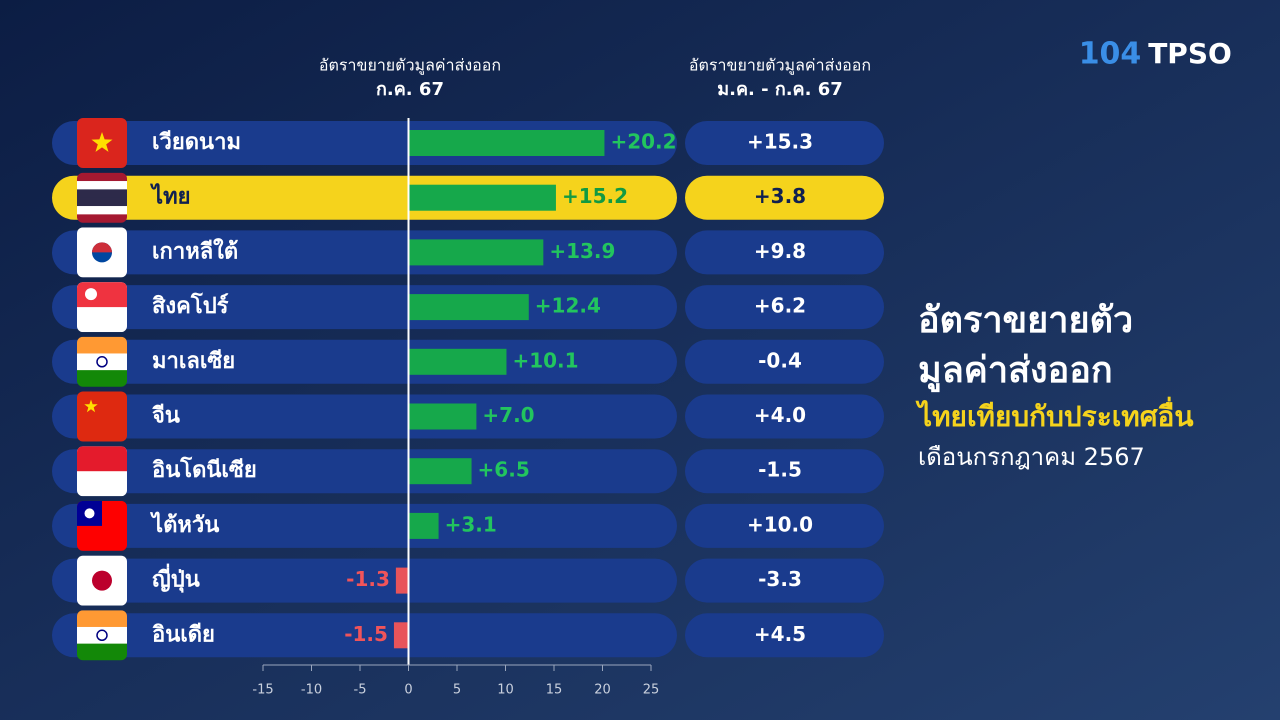 The width and height of the screenshot is (1280, 720). What do you see at coordinates (311, 690) in the screenshot?
I see `x-tick-label: -10` at bounding box center [311, 690].